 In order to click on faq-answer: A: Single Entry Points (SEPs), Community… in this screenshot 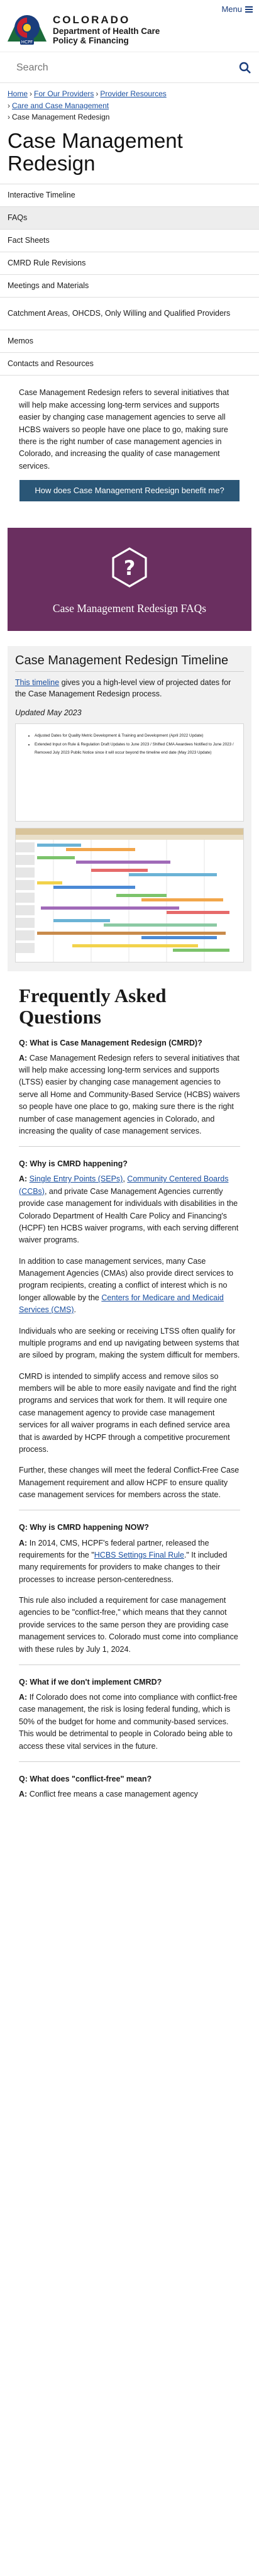, I will do `click(129, 1209)`.